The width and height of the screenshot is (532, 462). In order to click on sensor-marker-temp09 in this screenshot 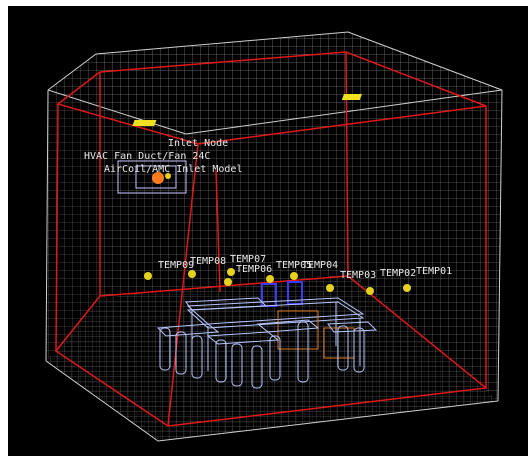, I will do `click(148, 276)`.